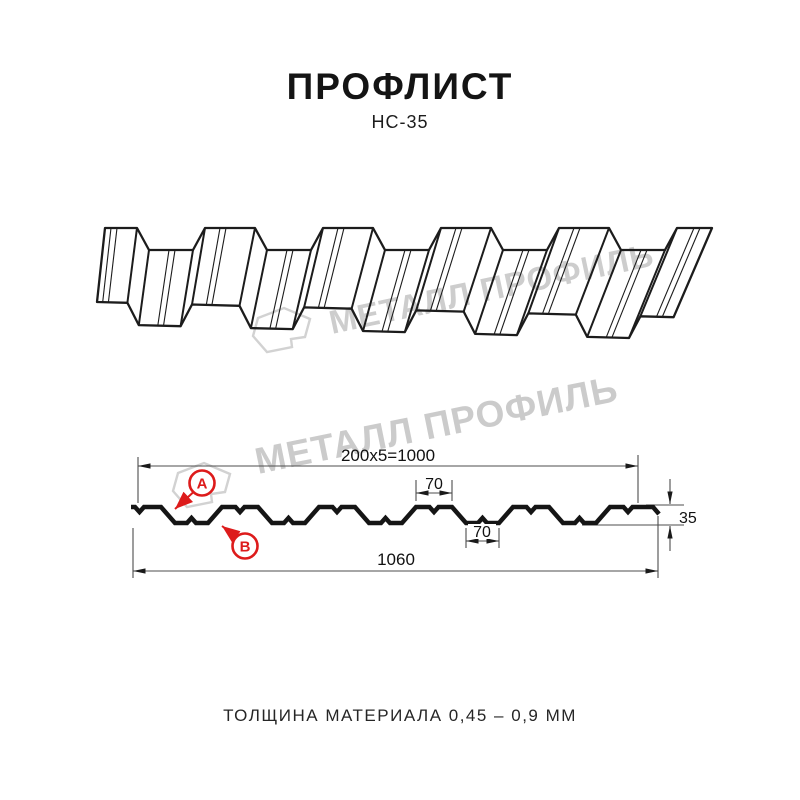 This screenshot has height=800, width=800. What do you see at coordinates (400, 122) in the screenshot?
I see `profile-model-subtitle: НС-35` at bounding box center [400, 122].